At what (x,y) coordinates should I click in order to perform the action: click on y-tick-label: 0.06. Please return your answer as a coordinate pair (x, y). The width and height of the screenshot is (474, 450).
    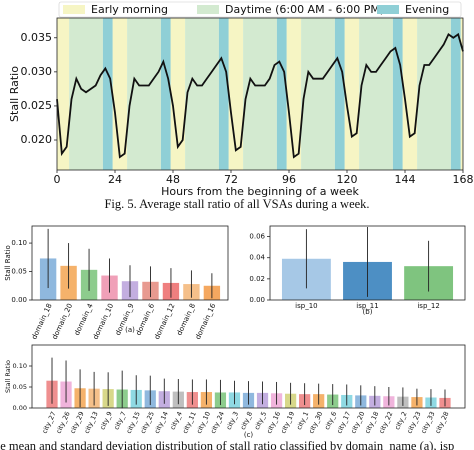
    Looking at the image, I should click on (257, 237).